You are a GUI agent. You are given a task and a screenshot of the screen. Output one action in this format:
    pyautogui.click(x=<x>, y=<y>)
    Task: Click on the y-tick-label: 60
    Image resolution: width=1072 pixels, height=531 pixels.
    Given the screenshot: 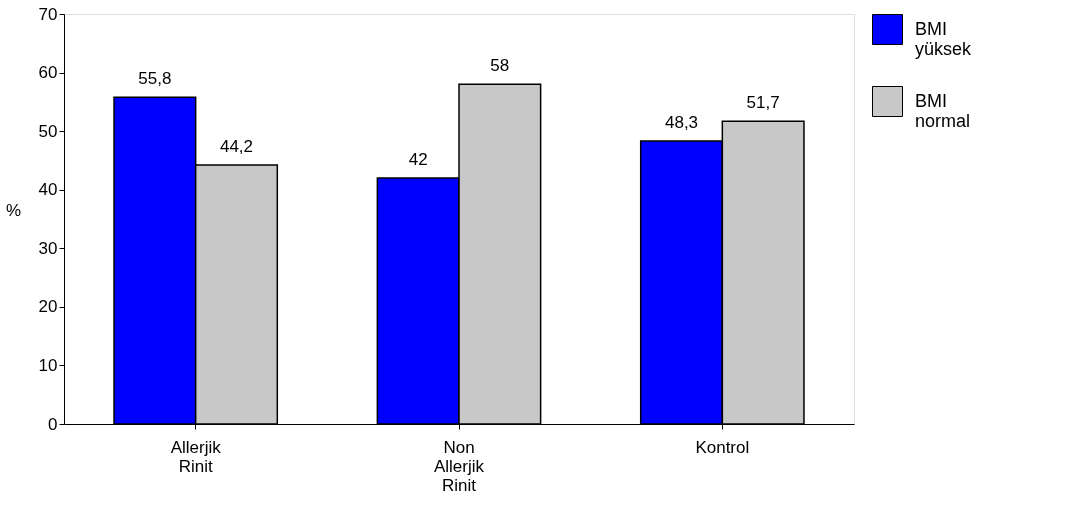 What is the action you would take?
    pyautogui.click(x=48, y=73)
    